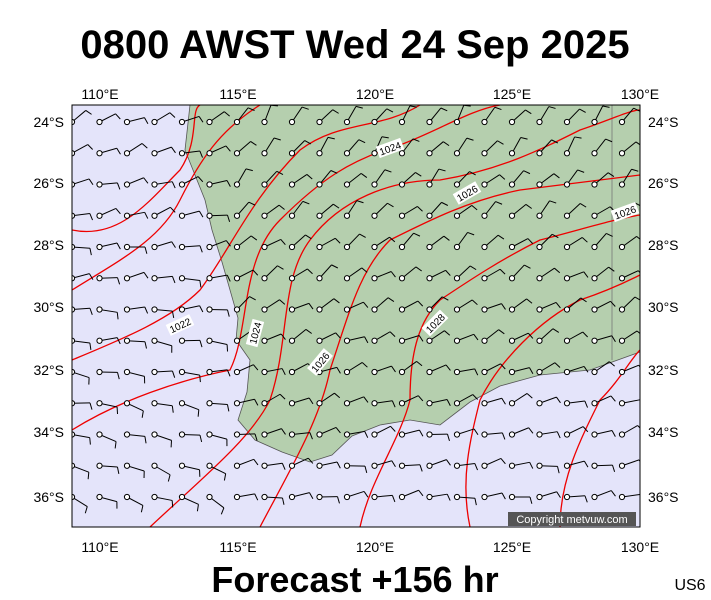  I want to click on lat-label: 28°S, so click(663, 245).